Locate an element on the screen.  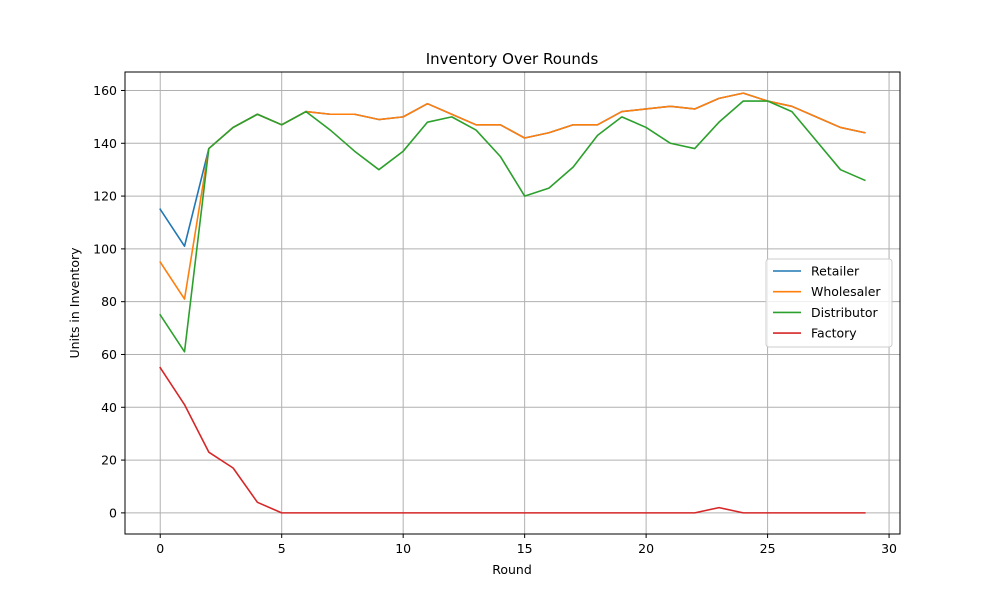
x-tick-label: 20 is located at coordinates (646, 548).